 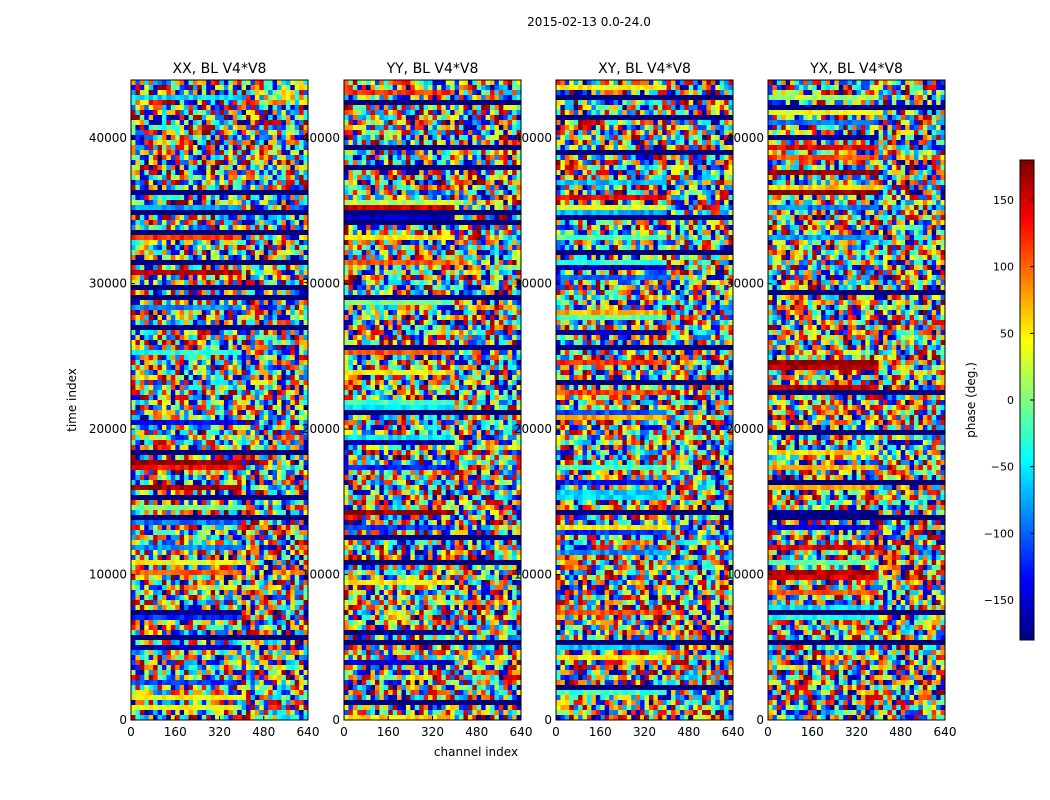 What do you see at coordinates (219, 637) in the screenshot?
I see `heatmap-row-gap` at bounding box center [219, 637].